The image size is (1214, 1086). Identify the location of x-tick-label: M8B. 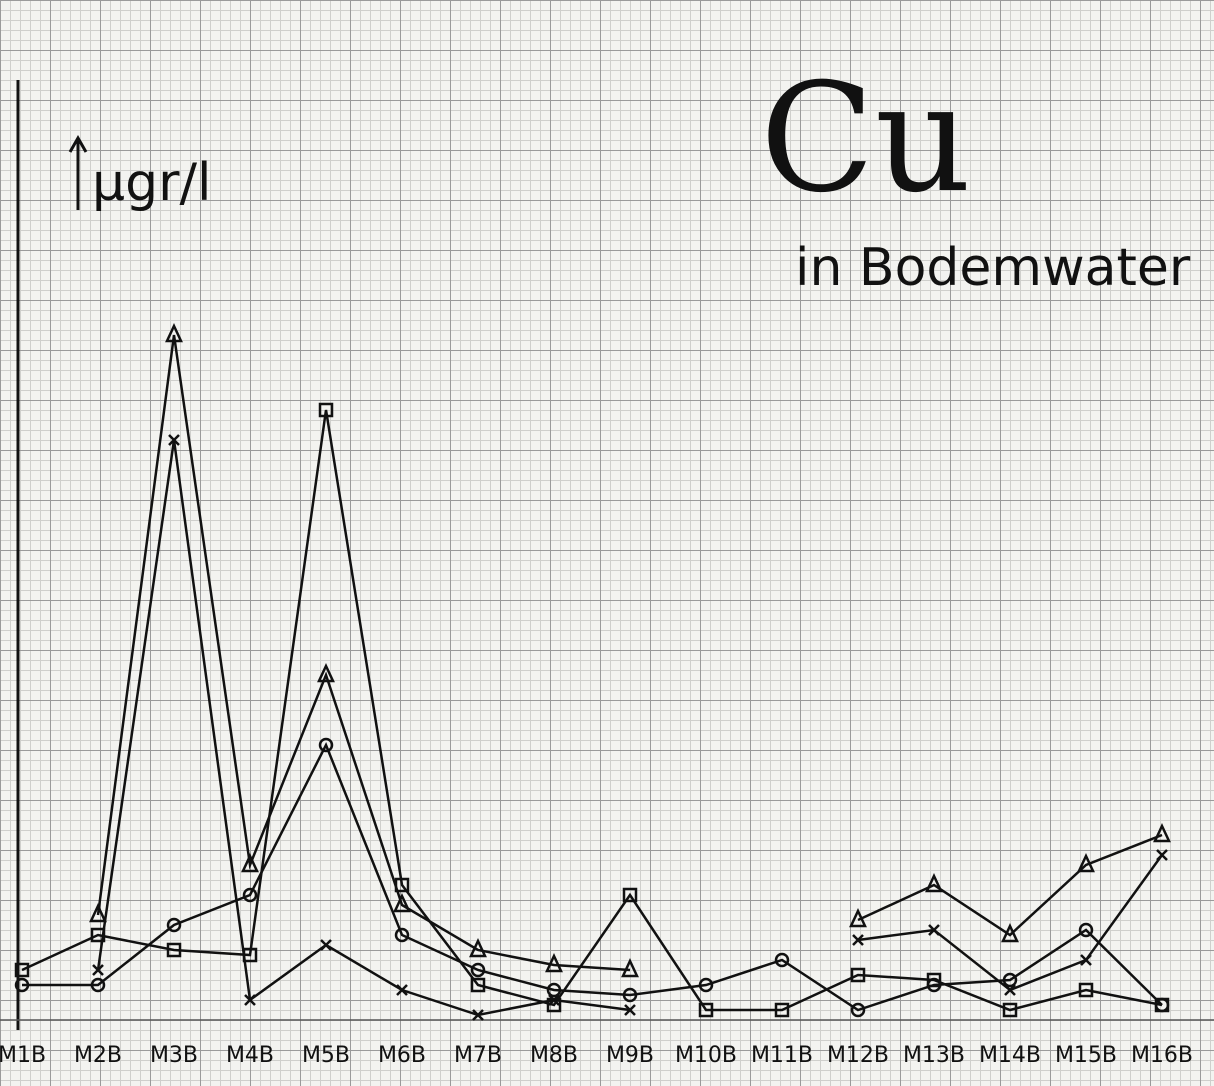
(554, 1055).